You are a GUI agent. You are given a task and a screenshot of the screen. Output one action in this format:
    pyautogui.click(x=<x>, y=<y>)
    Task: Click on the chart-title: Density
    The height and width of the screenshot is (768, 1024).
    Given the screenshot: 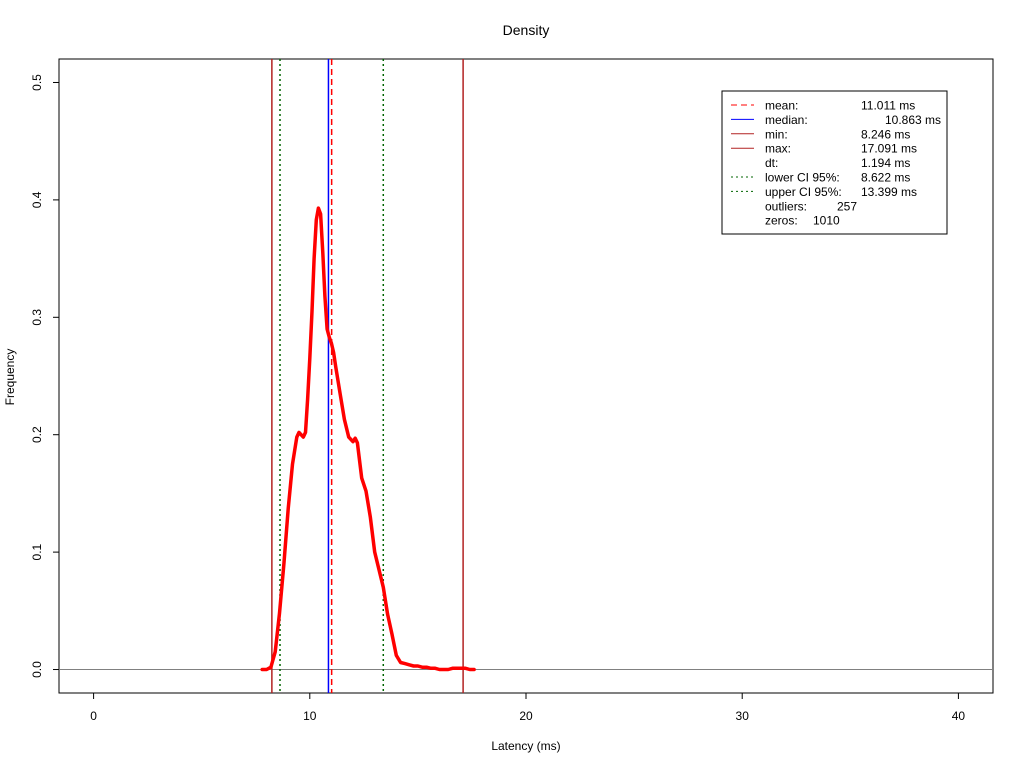 What is the action you would take?
    pyautogui.click(x=526, y=30)
    